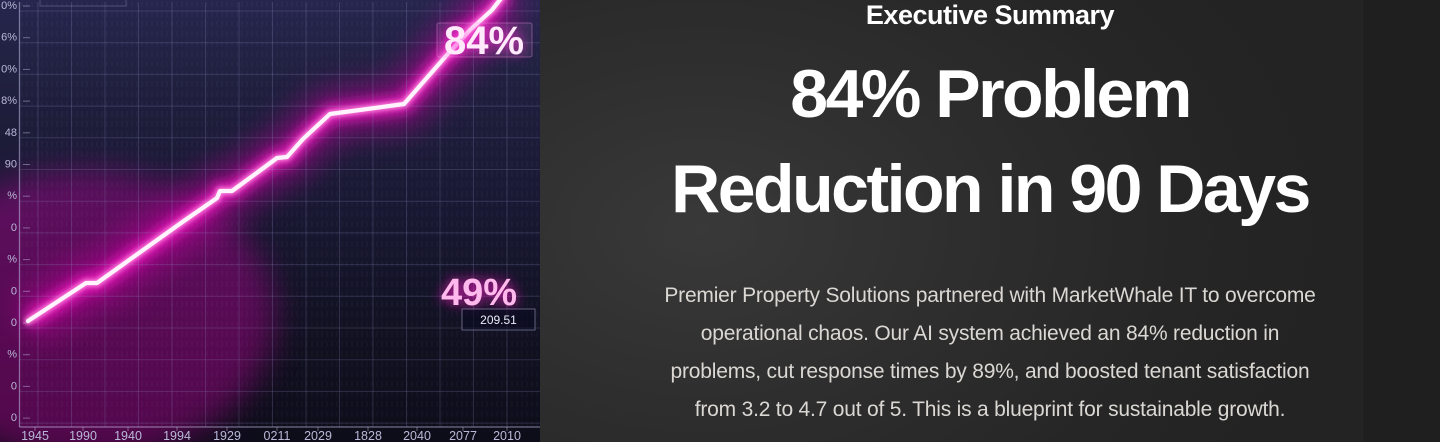  What do you see at coordinates (83, 3) in the screenshot?
I see `top-left-box` at bounding box center [83, 3].